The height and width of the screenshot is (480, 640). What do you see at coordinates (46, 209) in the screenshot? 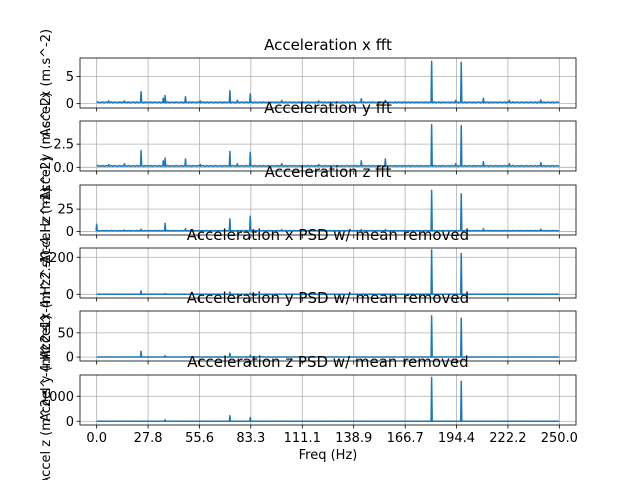
I see `y-axis-label-3: Accel z (m.s^-2)` at bounding box center [46, 209].